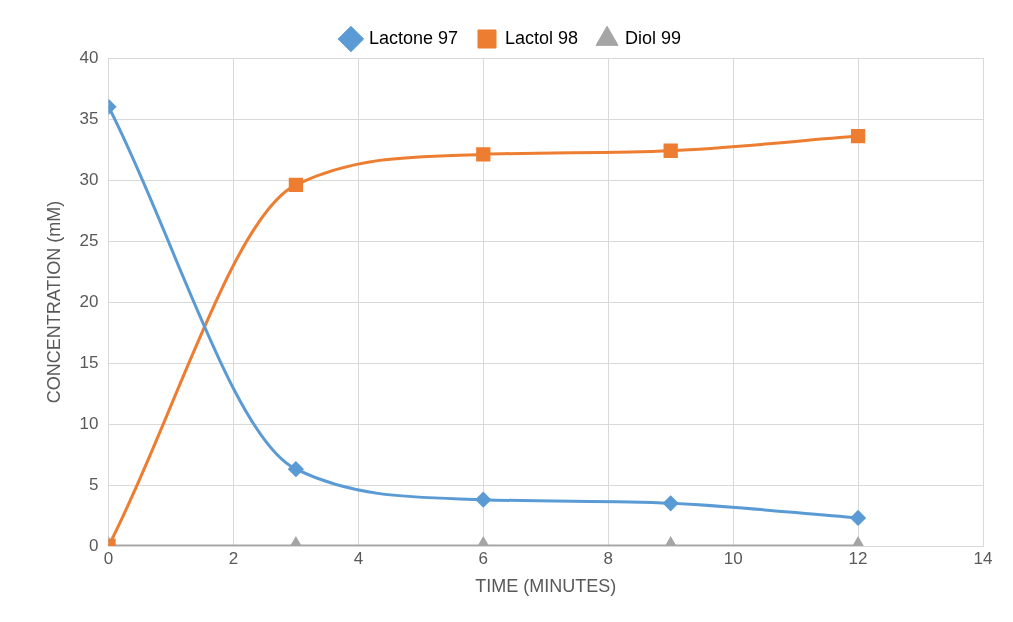 This screenshot has width=1013, height=622. I want to click on y-tick-label: 35, so click(89, 118).